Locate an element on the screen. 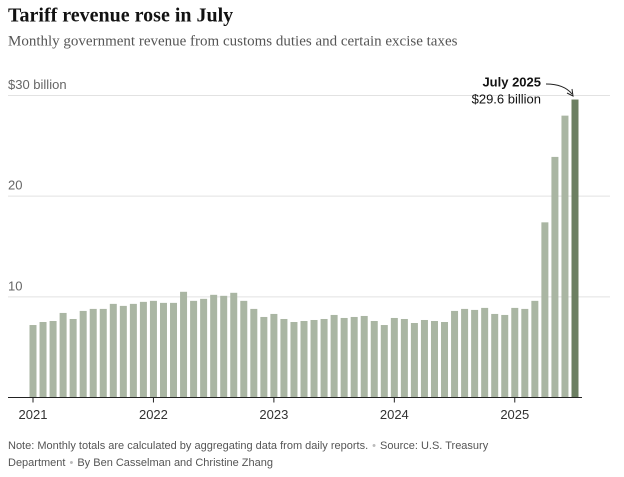  x-tick-label: 2022 is located at coordinates (153, 414).